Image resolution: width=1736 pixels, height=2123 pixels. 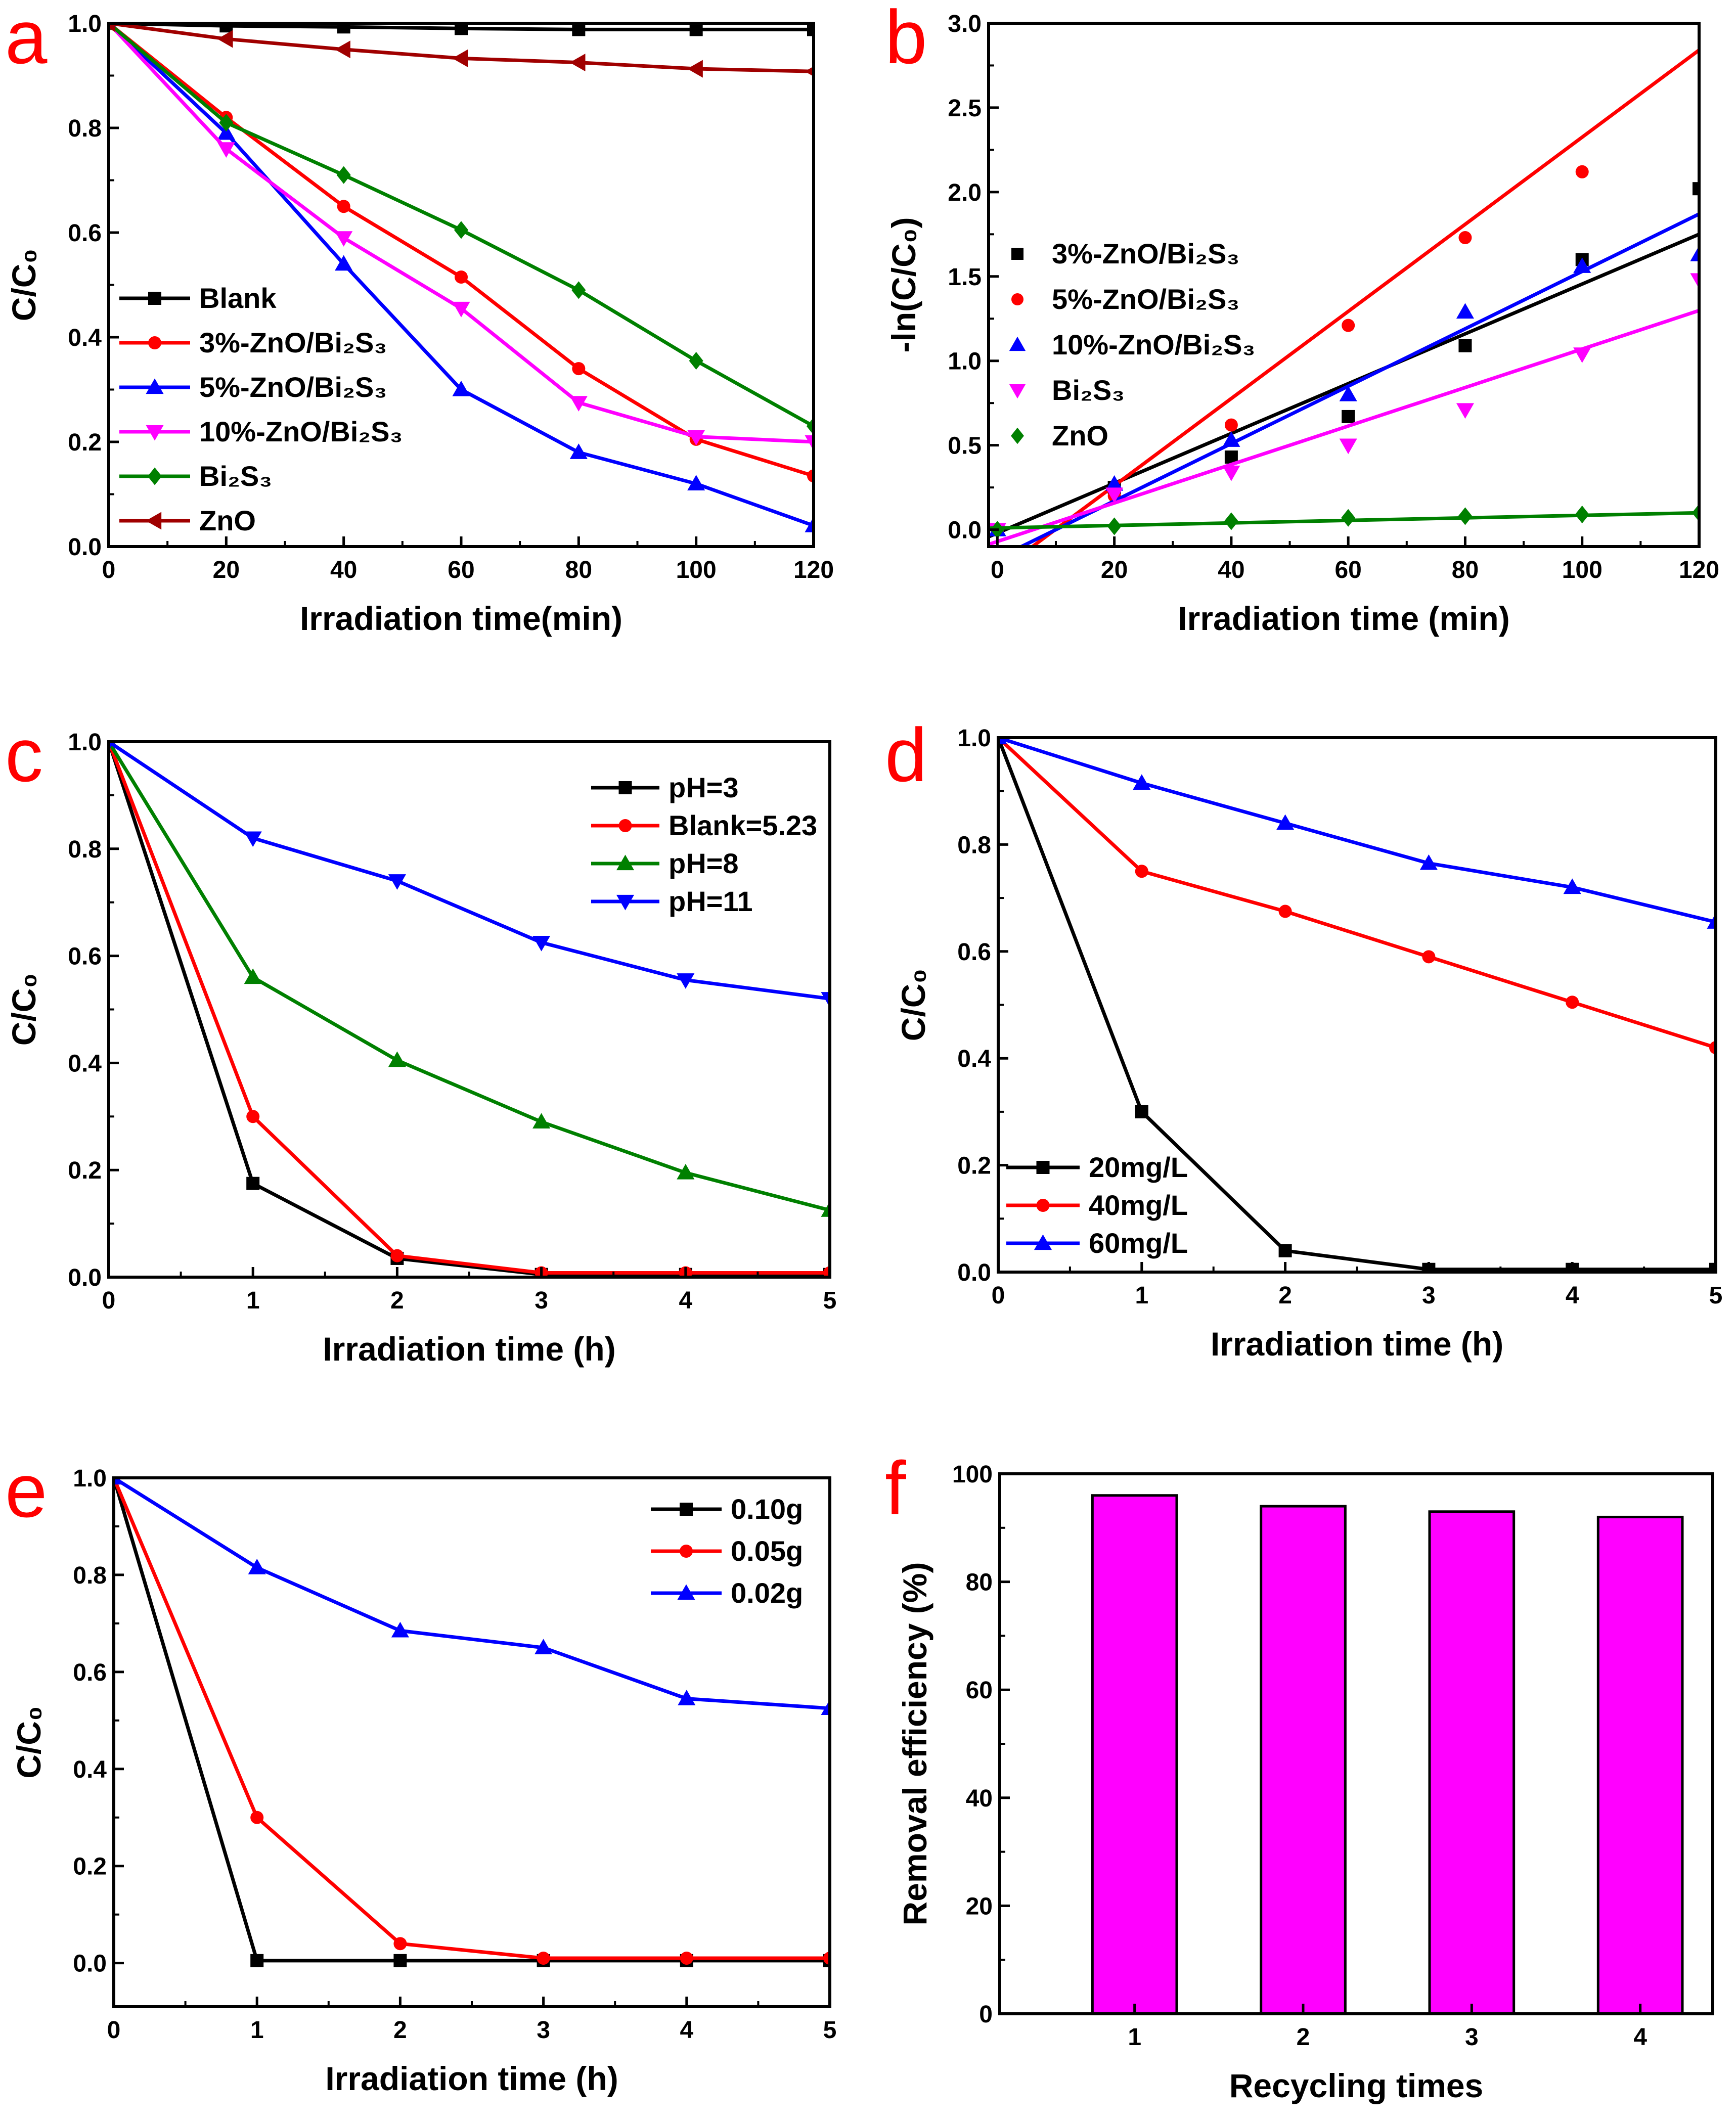 I want to click on legend-label: ZnO, so click(x=227, y=520).